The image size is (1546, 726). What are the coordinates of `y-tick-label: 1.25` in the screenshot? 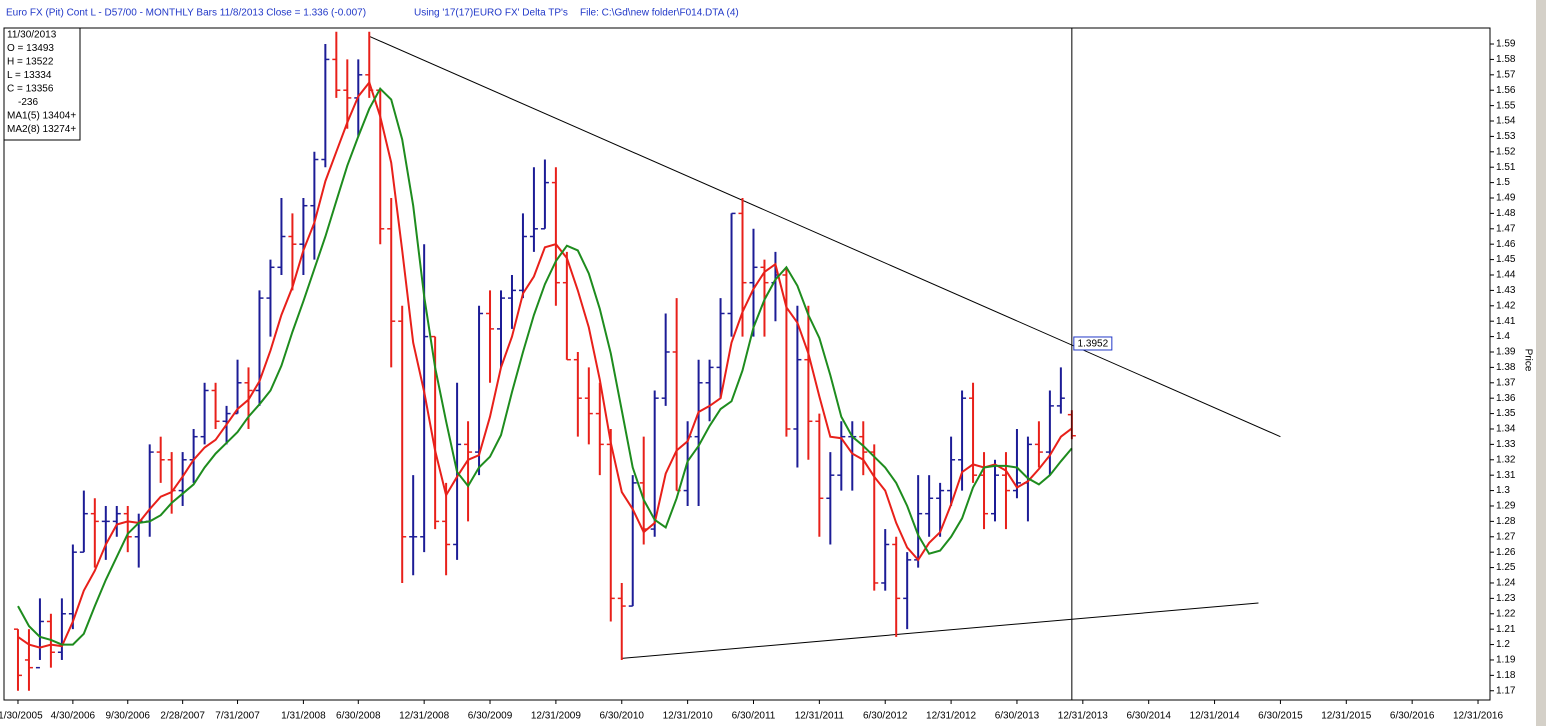 It's located at (1506, 567).